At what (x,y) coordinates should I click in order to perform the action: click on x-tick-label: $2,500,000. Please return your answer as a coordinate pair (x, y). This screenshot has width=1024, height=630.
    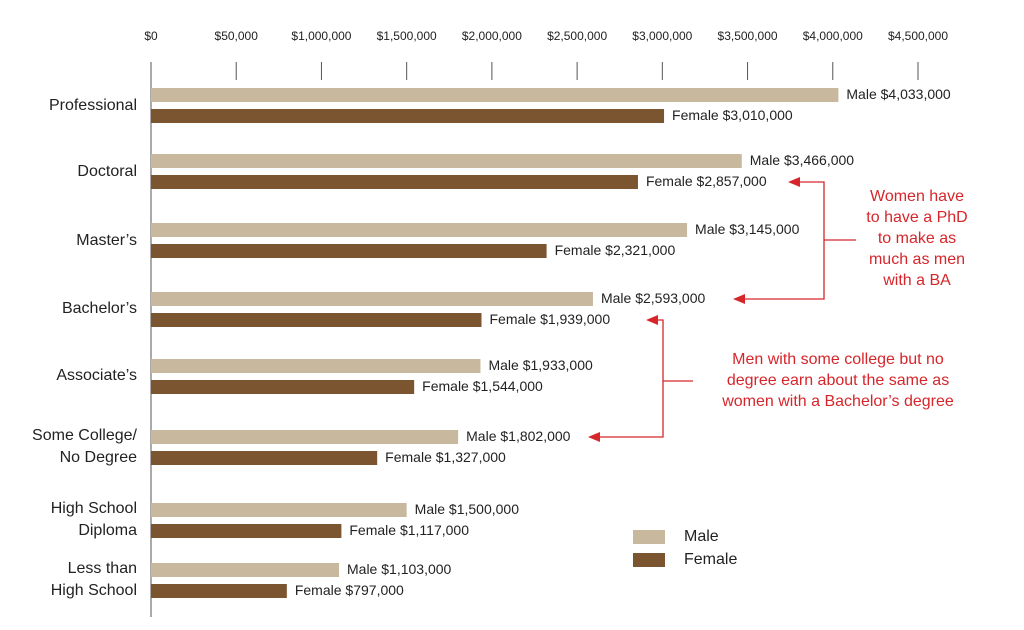
    Looking at the image, I should click on (577, 36).